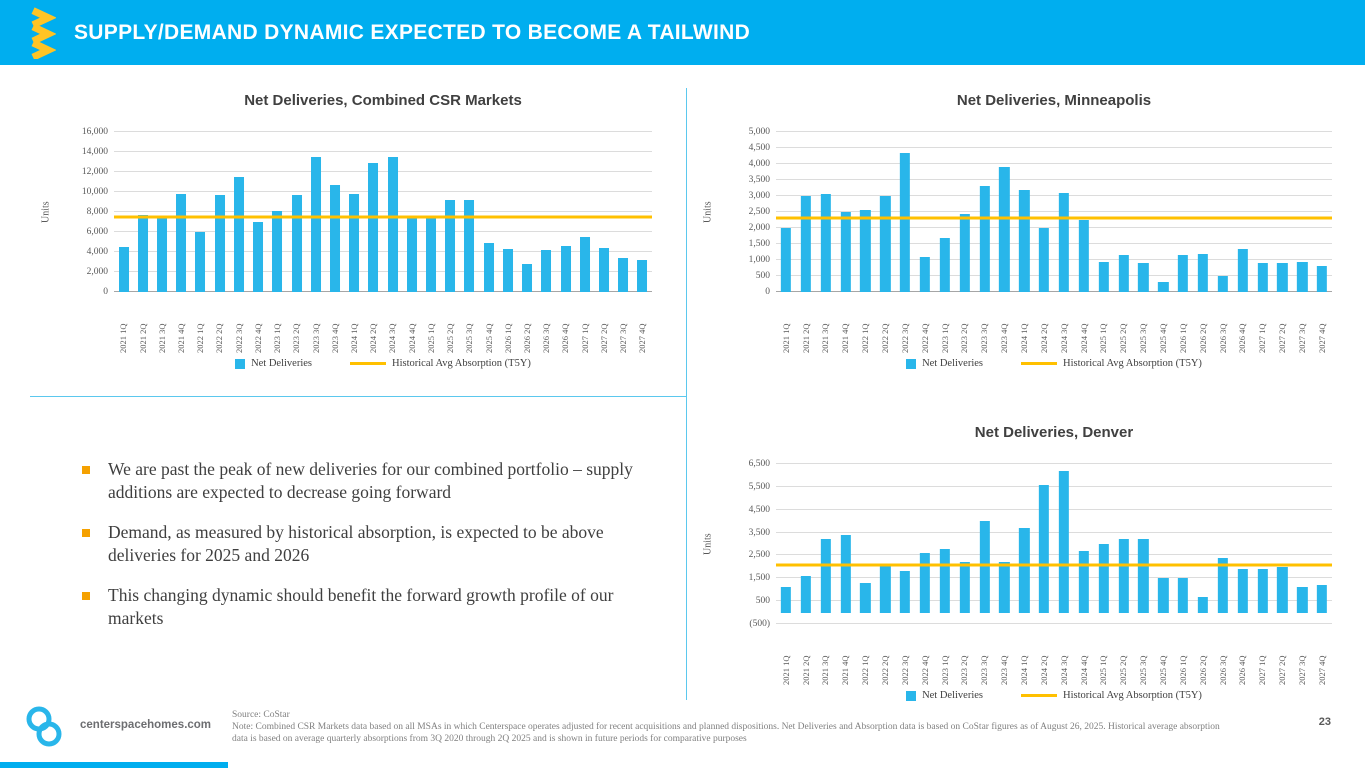  Describe the element at coordinates (1322, 279) in the screenshot. I see `bar-2027-4Q` at that location.